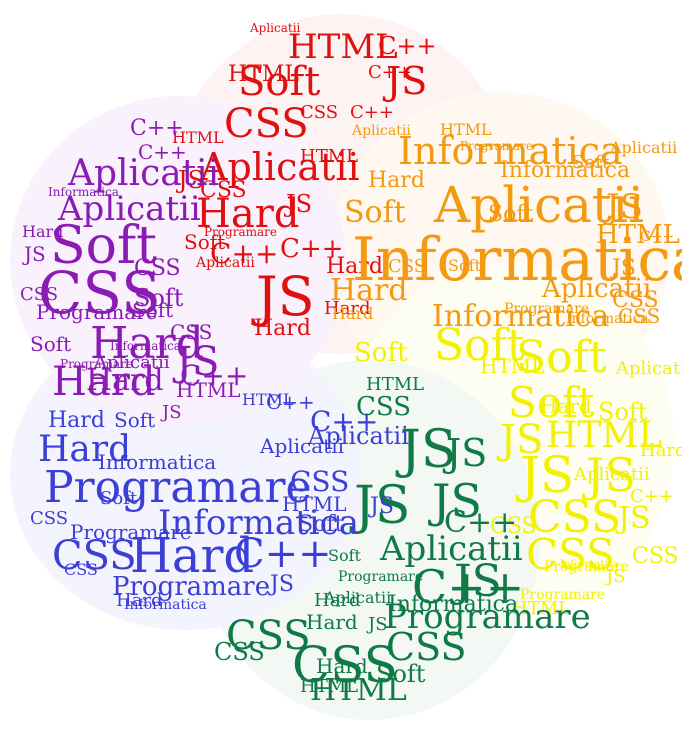 This screenshot has height=732, width=682. What do you see at coordinates (547, 309) in the screenshot?
I see `word-orange: Programare` at bounding box center [547, 309].